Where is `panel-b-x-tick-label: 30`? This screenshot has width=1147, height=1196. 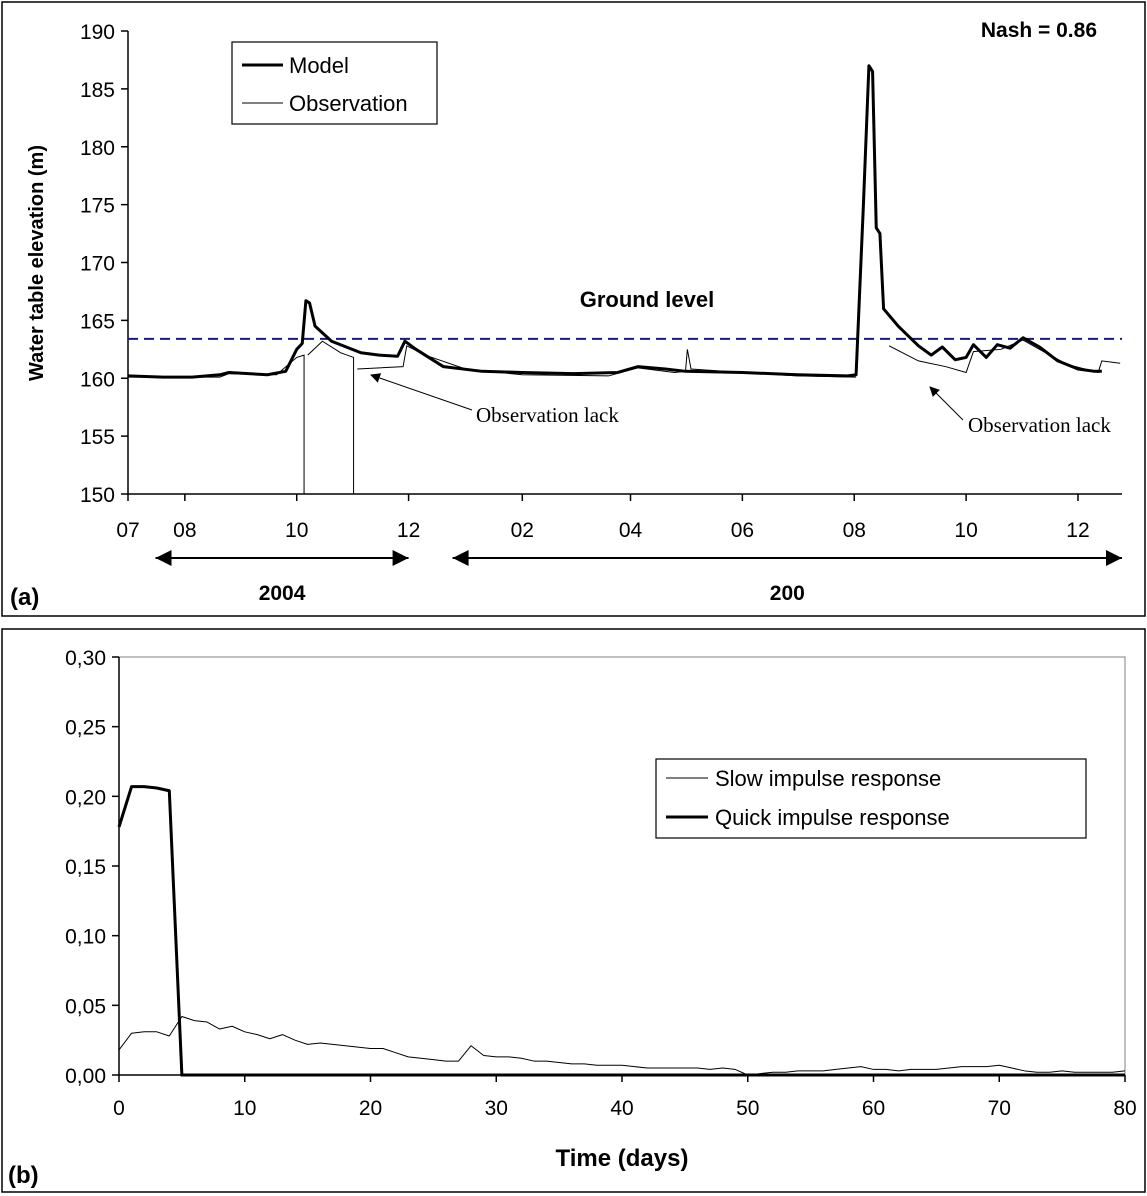 panel-b-x-tick-label: 30 is located at coordinates (496, 1108).